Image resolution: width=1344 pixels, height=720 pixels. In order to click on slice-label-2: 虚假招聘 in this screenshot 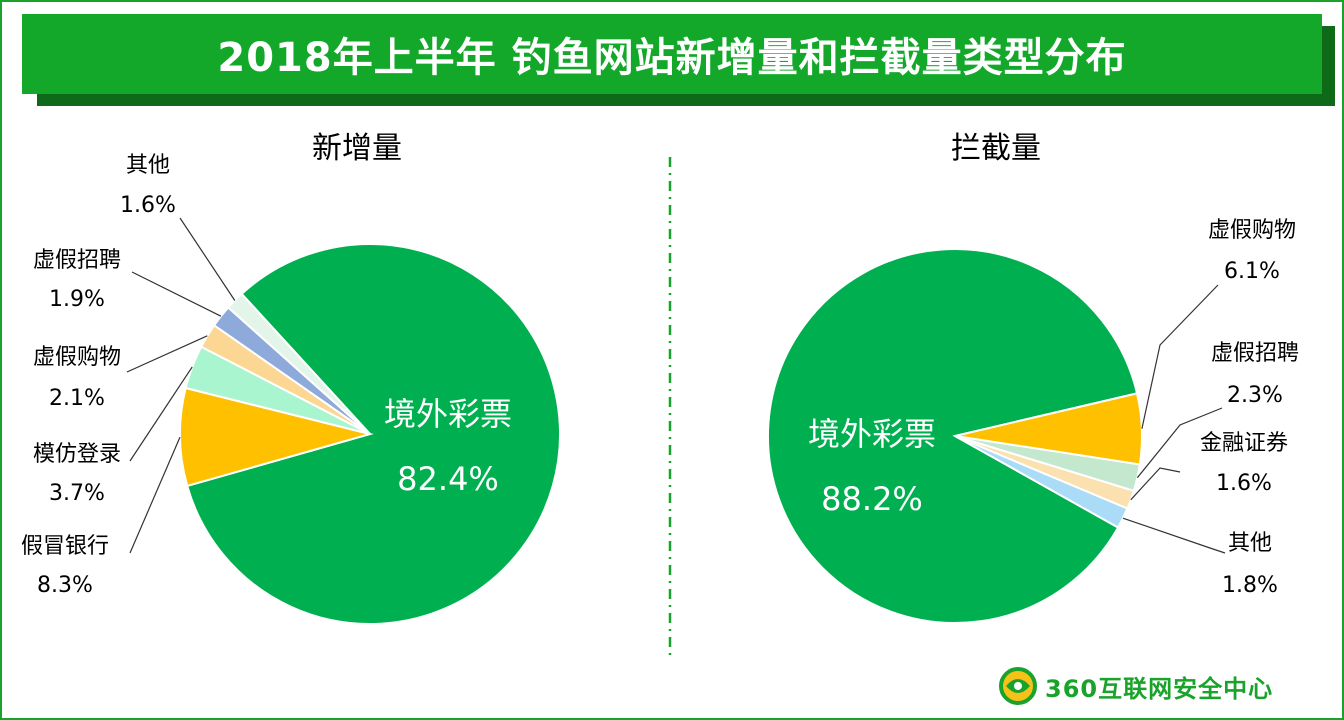, I will do `click(1255, 353)`.